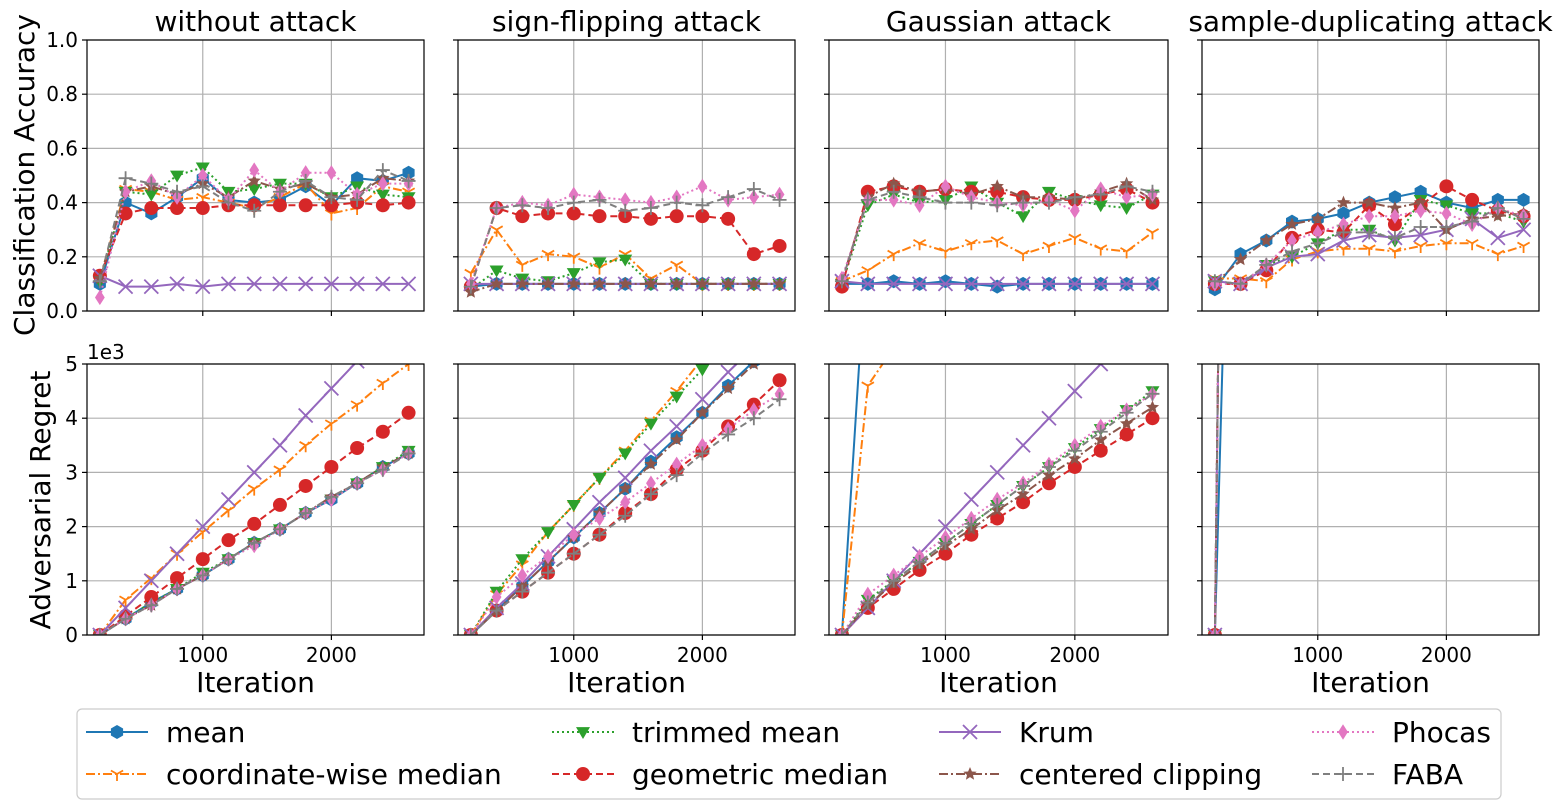  I want to click on y-tick-label: 4, so click(71, 418).